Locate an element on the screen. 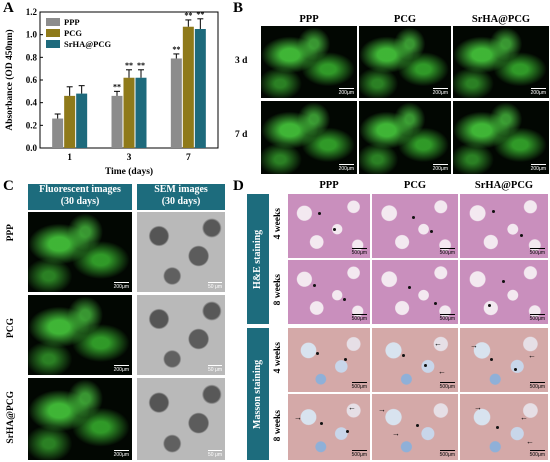 This screenshot has height=462, width=550. fluo-image-ppp-7d: 200μm is located at coordinates (309, 137).